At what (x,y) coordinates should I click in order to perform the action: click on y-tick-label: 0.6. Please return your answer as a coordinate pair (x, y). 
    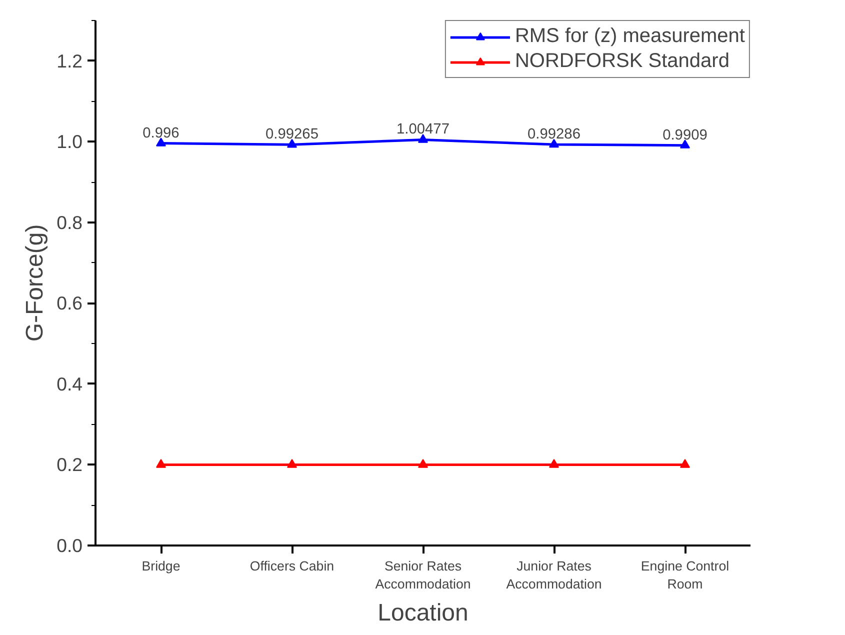
    Looking at the image, I should click on (69, 303).